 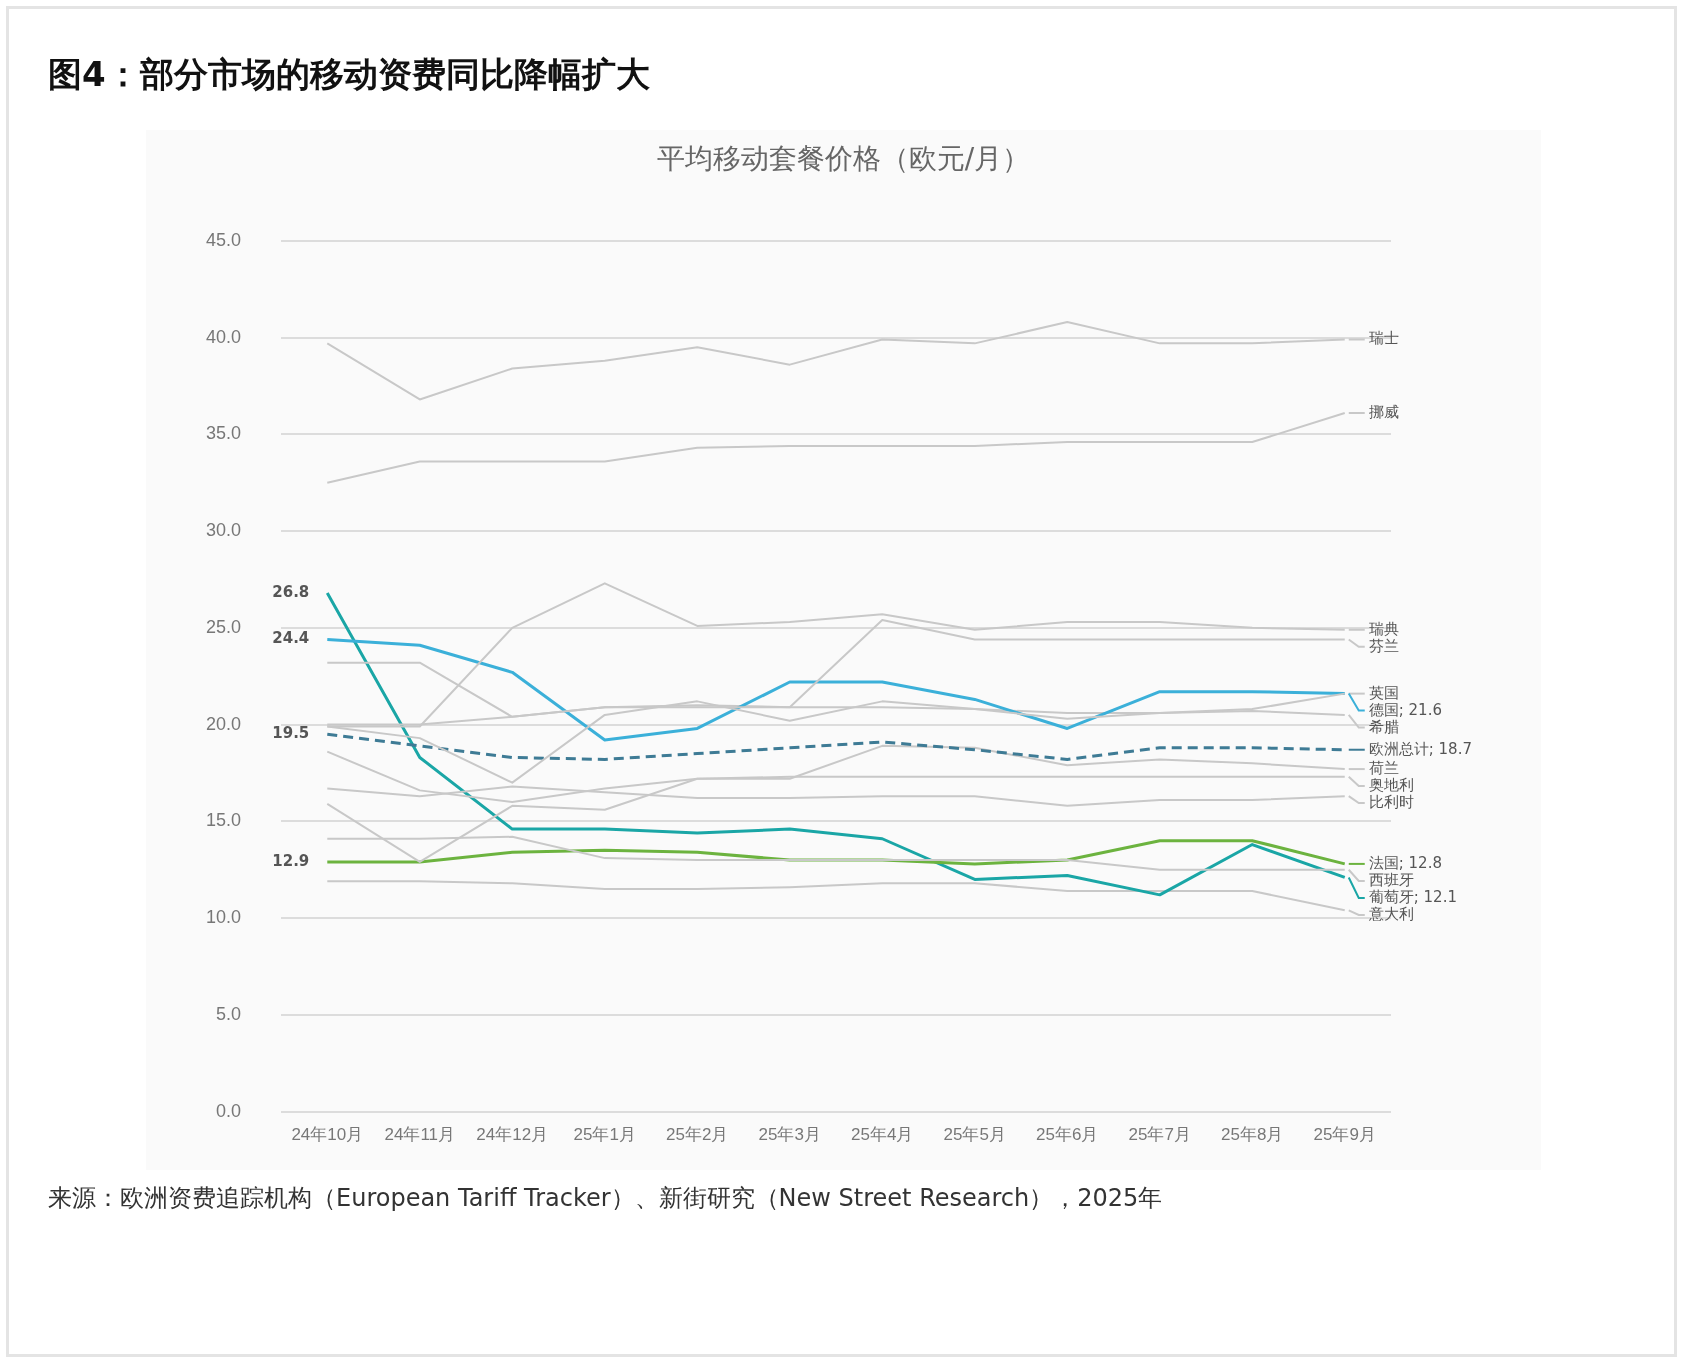 What do you see at coordinates (1383, 767) in the screenshot?
I see `legend-label: 荷兰` at bounding box center [1383, 767].